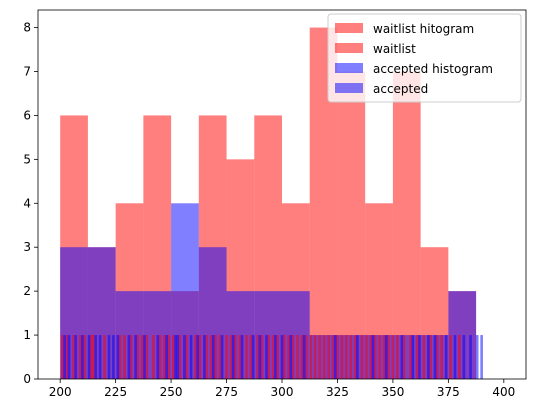 Image resolution: width=534 pixels, height=418 pixels. Describe the element at coordinates (424, 58) in the screenshot. I see `legend-box` at that location.